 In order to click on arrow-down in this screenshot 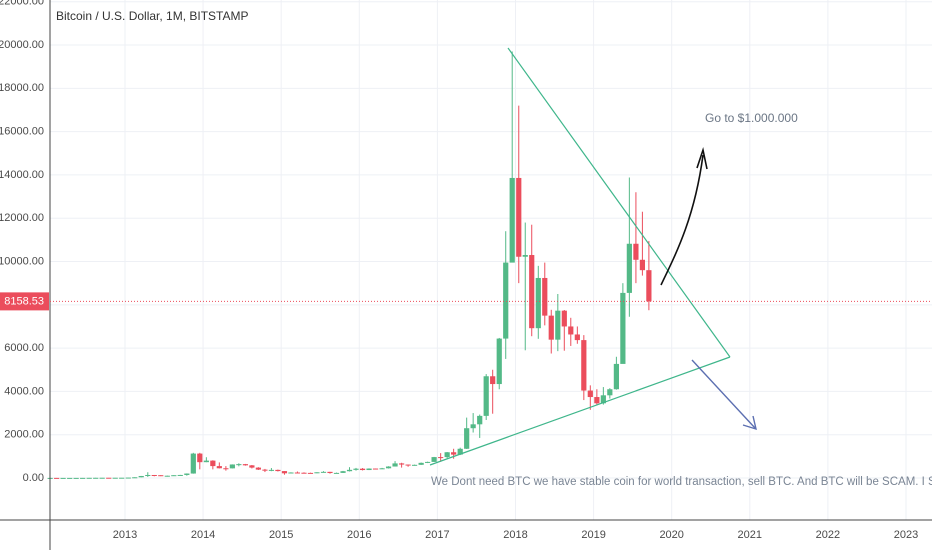, I will do `click(723, 394)`.